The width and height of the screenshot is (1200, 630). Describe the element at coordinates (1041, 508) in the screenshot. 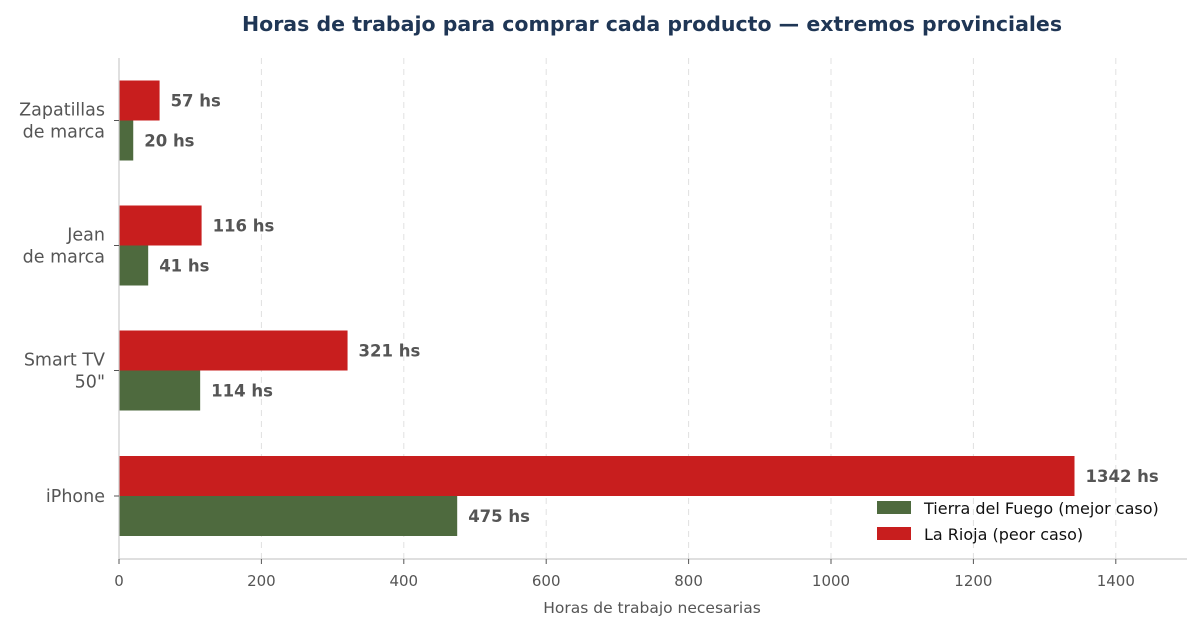

I see `legend-label: Tierra del Fuego (mejor caso)` at that location.